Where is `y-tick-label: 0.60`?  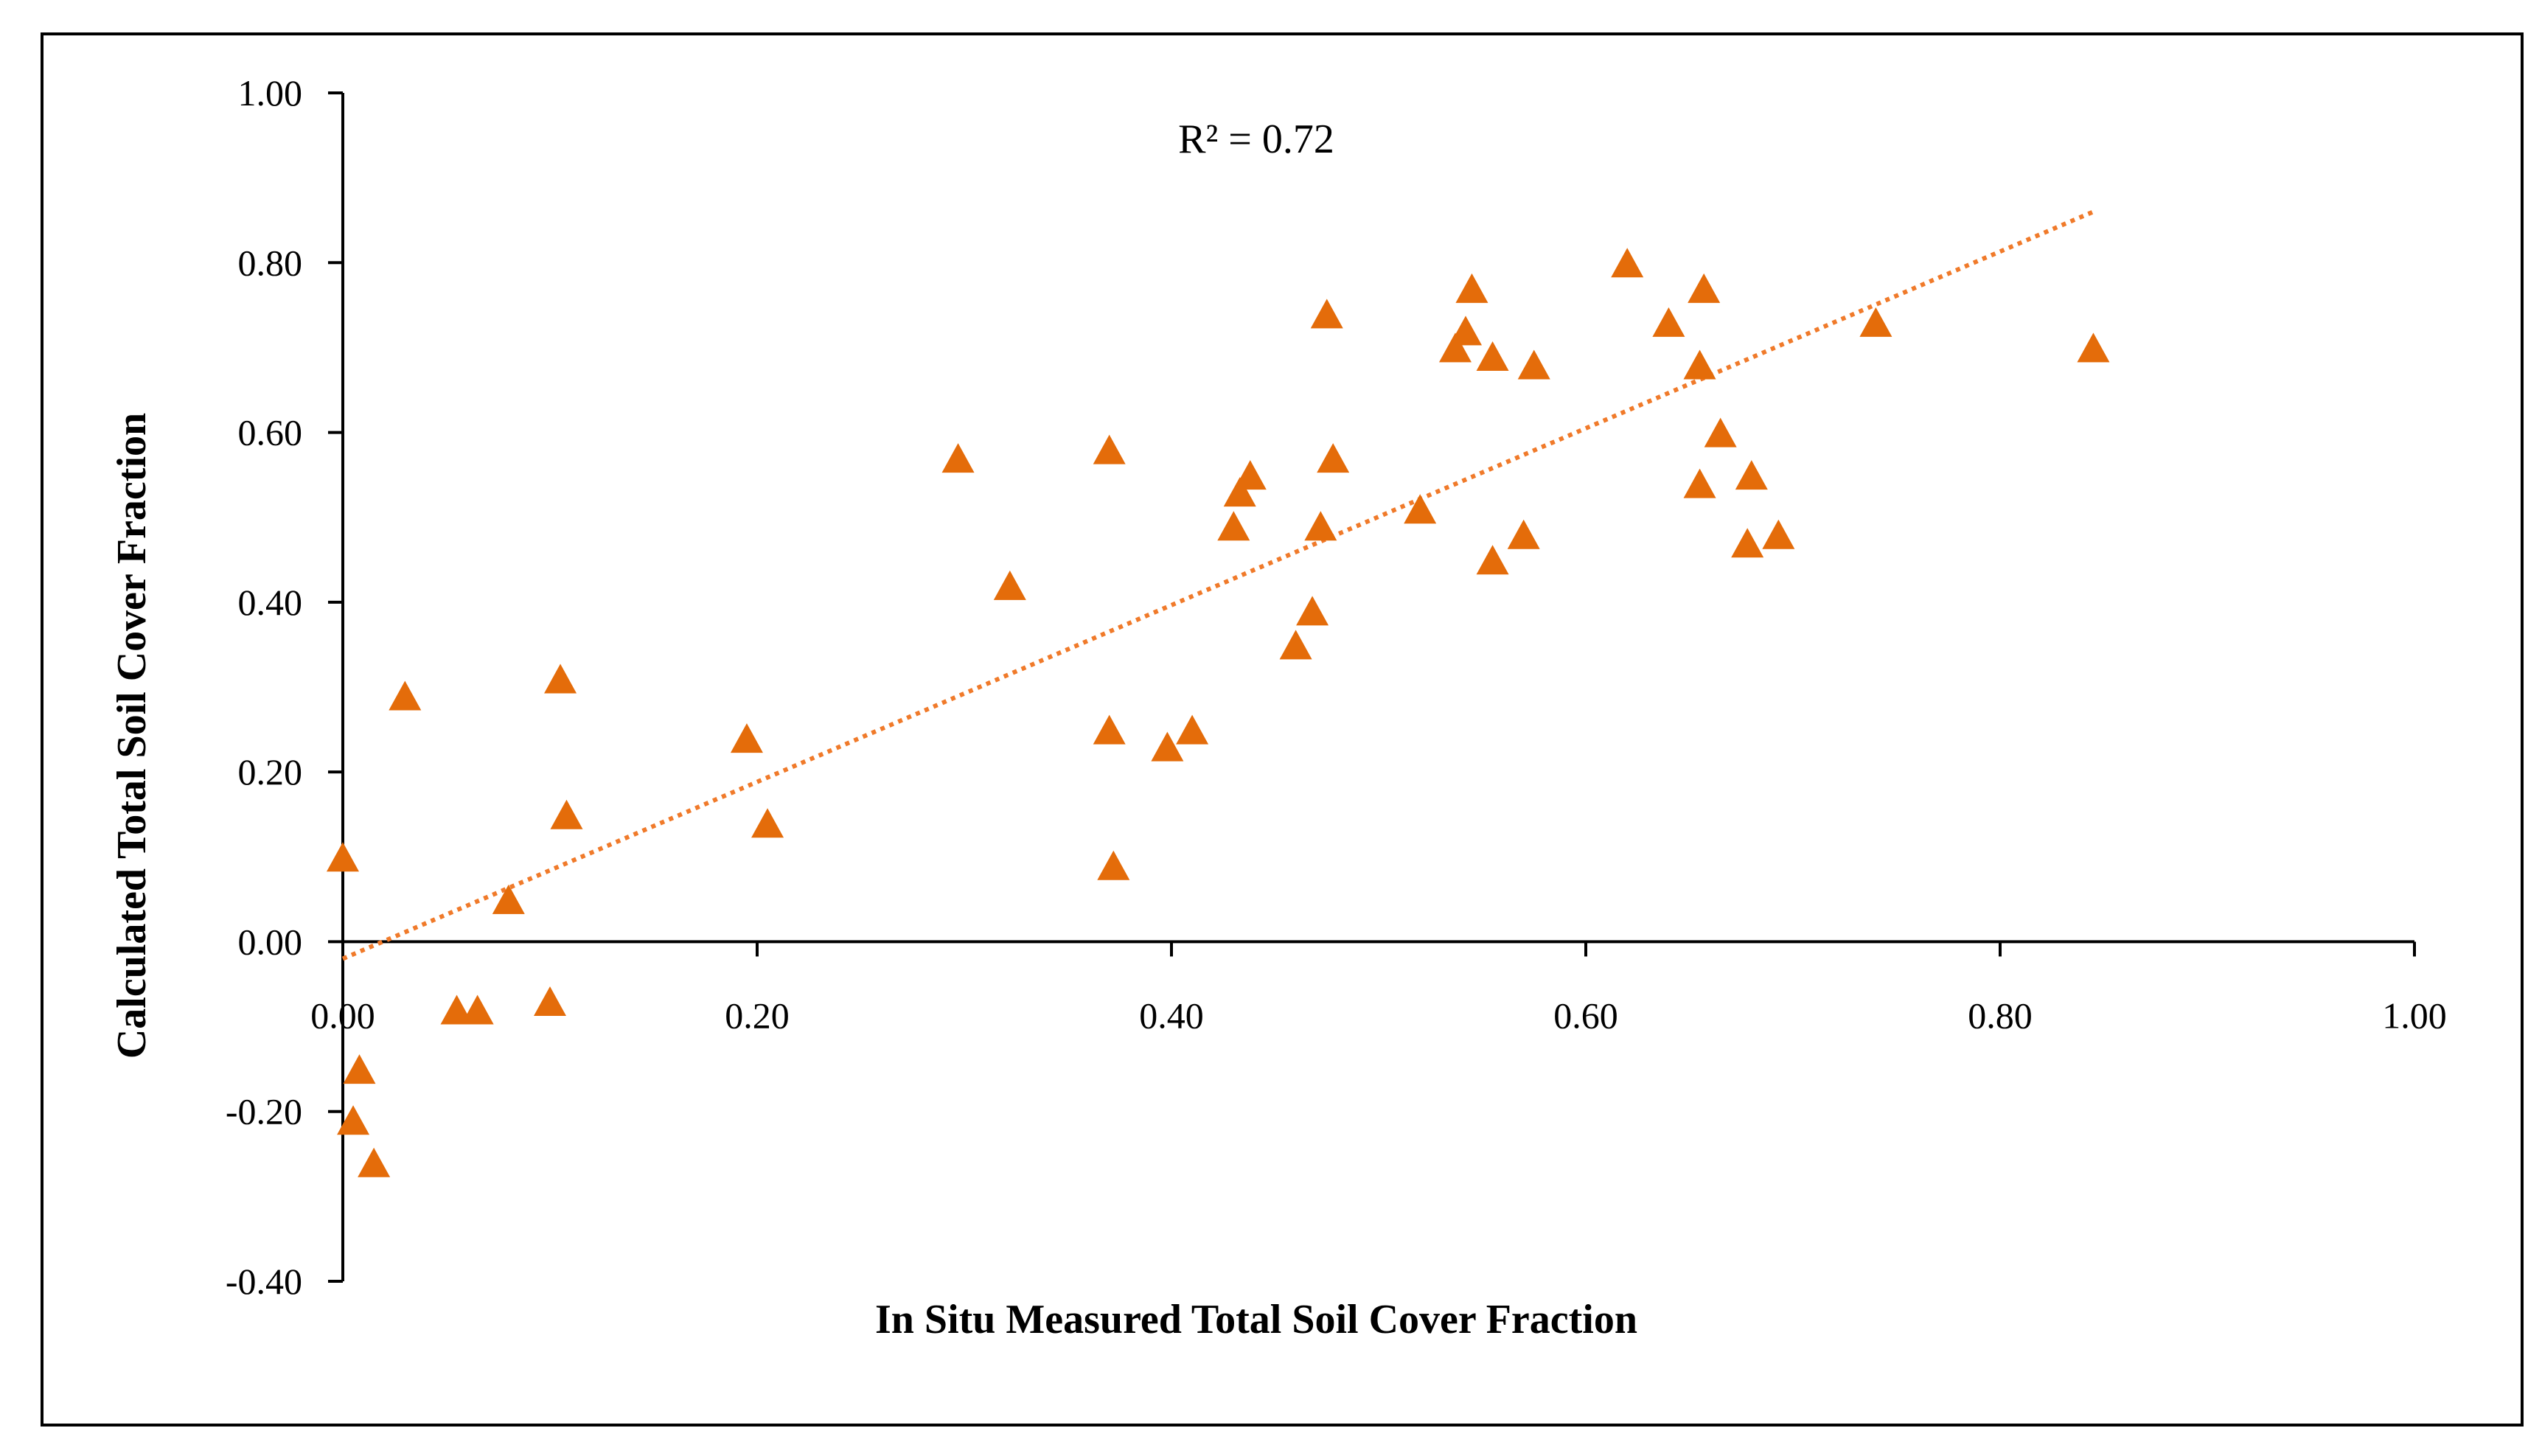 y-tick-label: 0.60 is located at coordinates (270, 433).